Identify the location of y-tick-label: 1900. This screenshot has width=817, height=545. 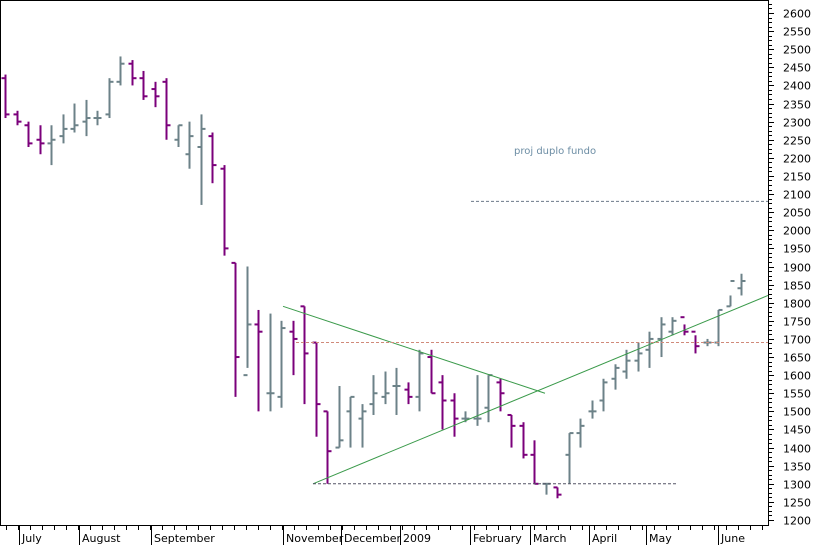
(797, 268).